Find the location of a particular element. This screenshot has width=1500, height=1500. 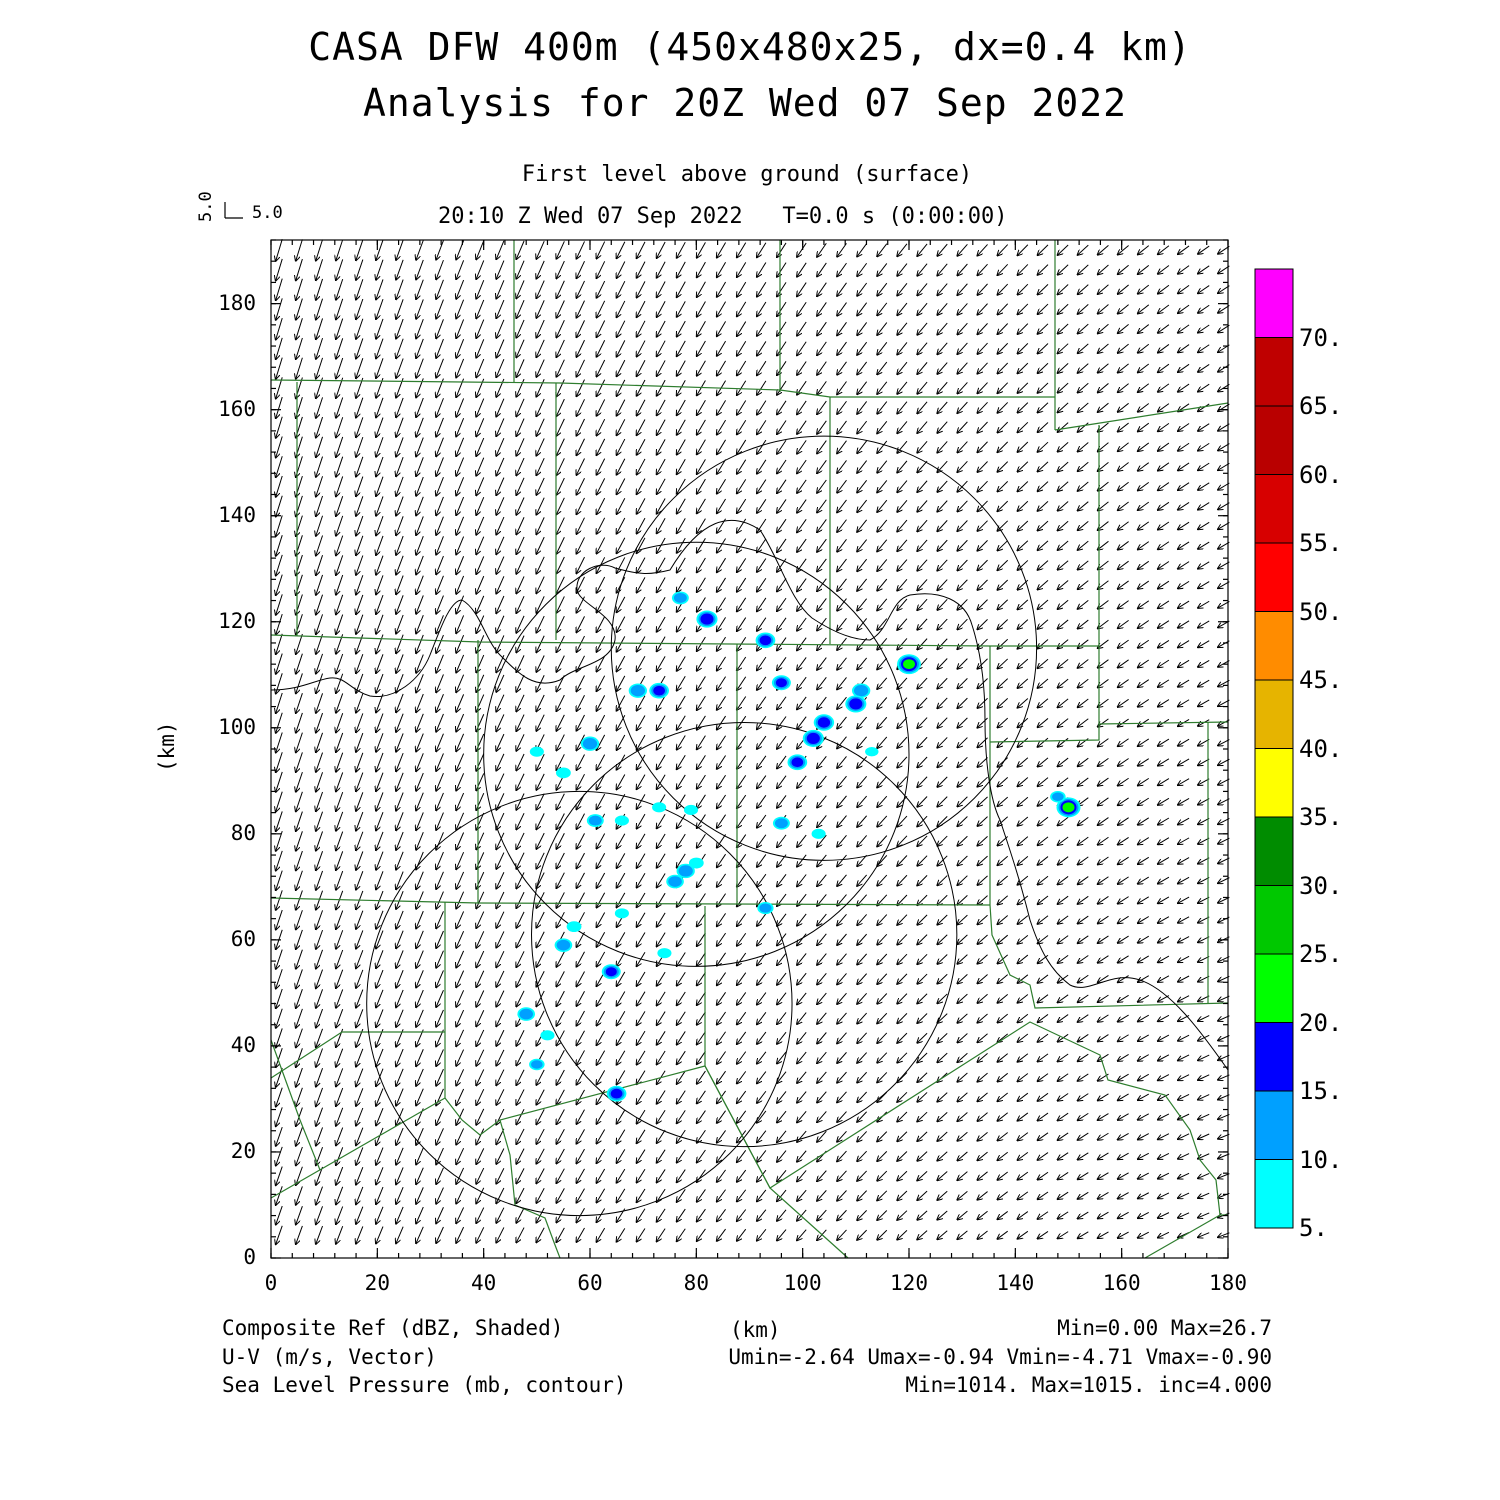

colorbar-label: 50. is located at coordinates (1321, 611).